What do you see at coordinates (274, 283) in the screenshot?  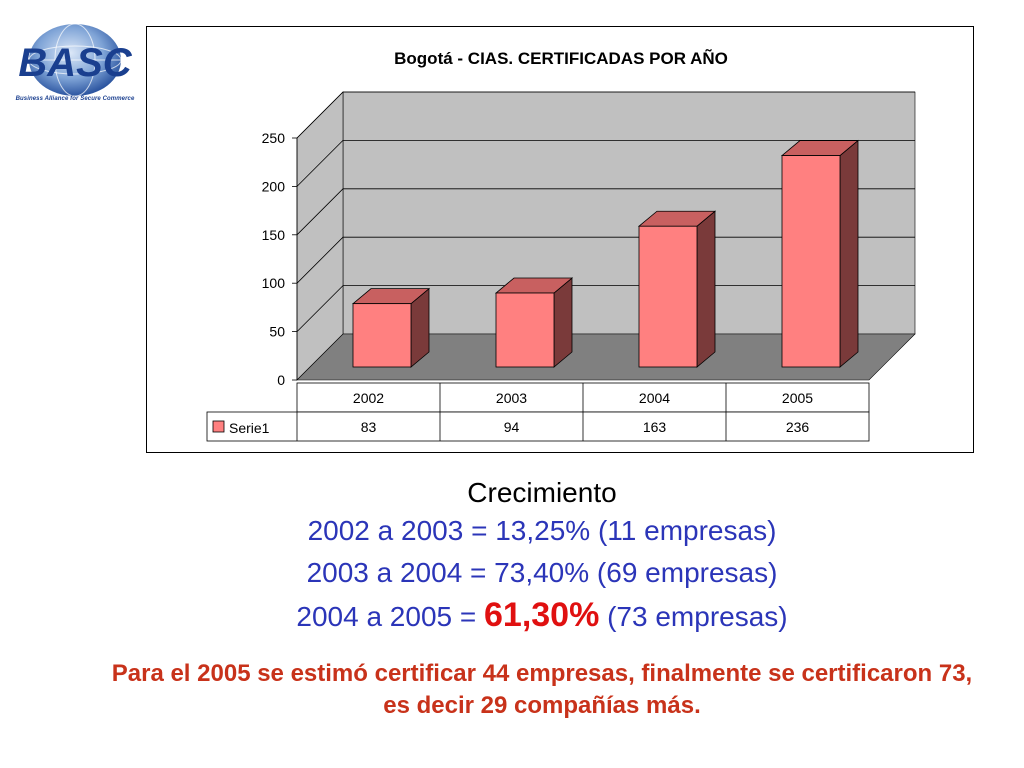 I see `y-tick-label: 100` at bounding box center [274, 283].